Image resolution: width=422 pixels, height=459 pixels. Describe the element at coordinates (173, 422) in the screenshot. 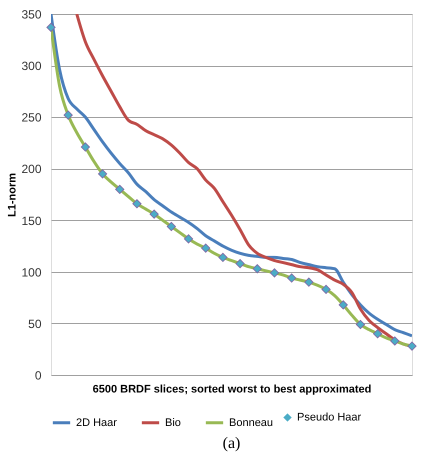

I see `legend-label: Bio` at that location.